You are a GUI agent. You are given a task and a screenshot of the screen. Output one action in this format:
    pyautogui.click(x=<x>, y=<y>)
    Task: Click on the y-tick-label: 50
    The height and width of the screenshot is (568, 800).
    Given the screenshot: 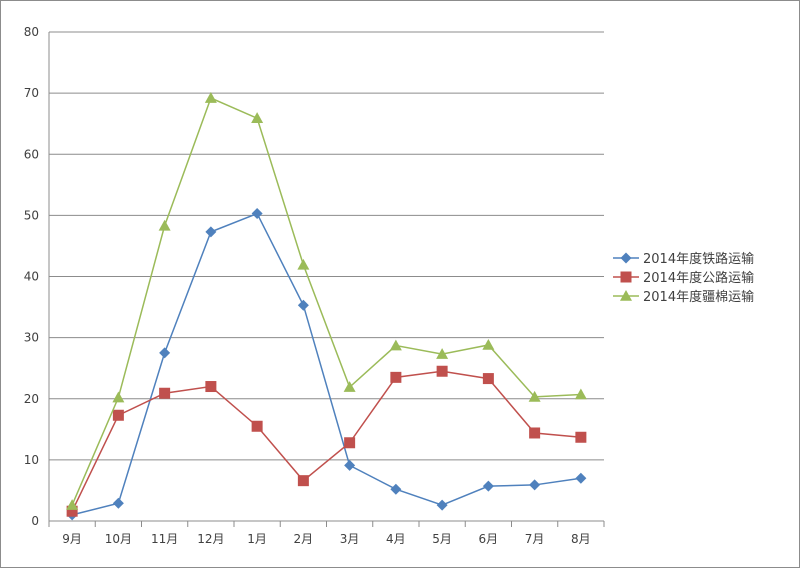 What is the action you would take?
    pyautogui.click(x=31, y=215)
    